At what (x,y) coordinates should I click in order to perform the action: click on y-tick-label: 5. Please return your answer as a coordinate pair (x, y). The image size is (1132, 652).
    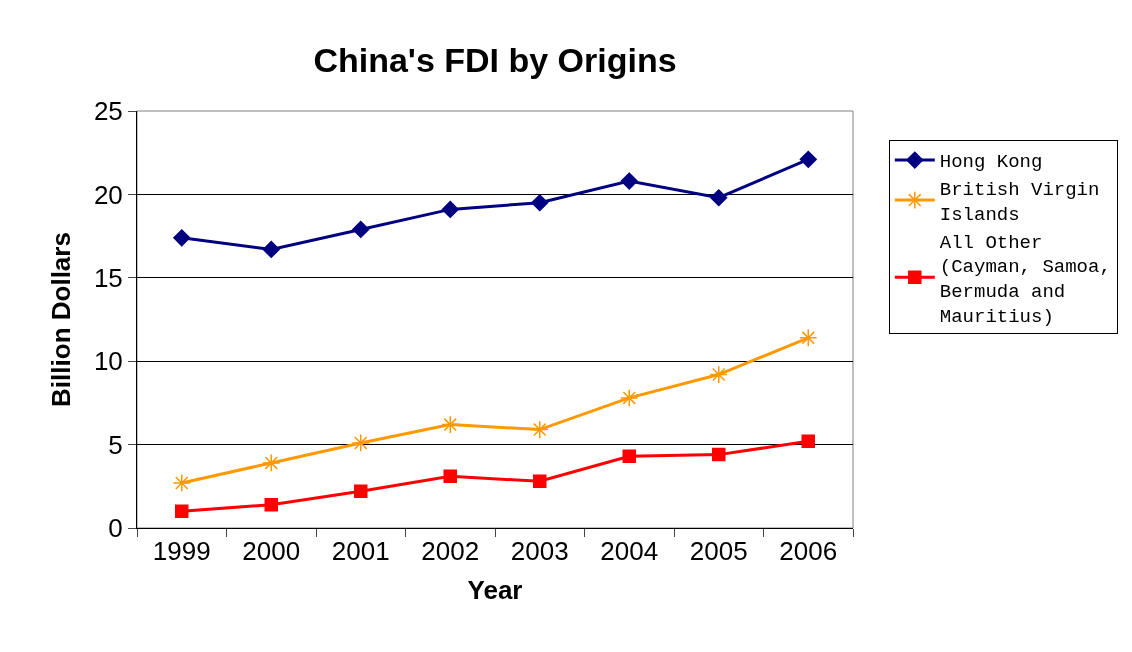
    Looking at the image, I should click on (115, 444).